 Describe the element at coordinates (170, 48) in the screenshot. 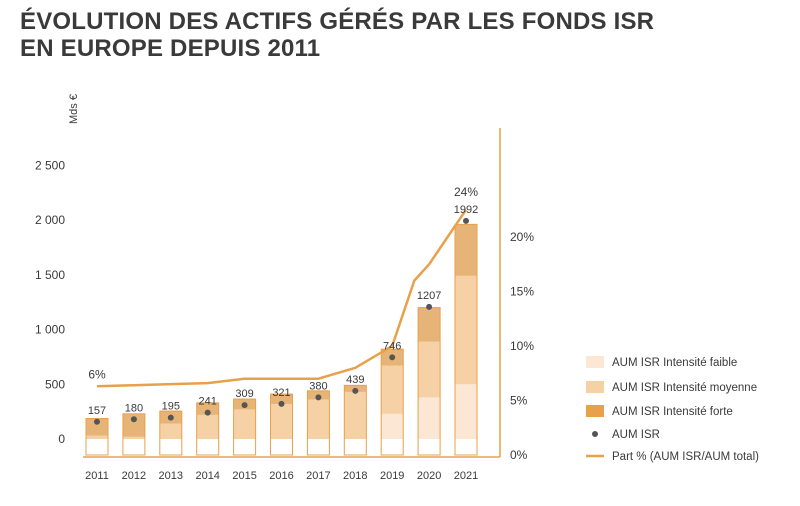

I see `chart-title-line2: EN EUROPE DEPUIS 2011` at that location.